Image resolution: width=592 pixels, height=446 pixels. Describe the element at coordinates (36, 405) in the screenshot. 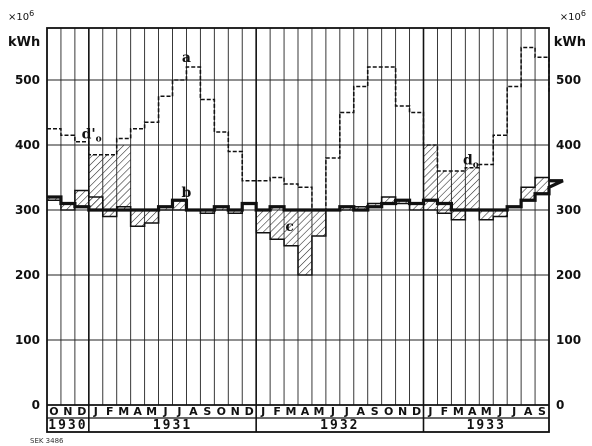

I see `y-tick-label-left: 0` at that location.